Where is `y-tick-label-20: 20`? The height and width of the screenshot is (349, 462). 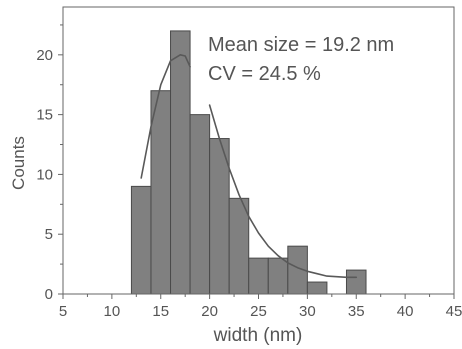
y-tick-label-20: 20 is located at coordinates (44, 55).